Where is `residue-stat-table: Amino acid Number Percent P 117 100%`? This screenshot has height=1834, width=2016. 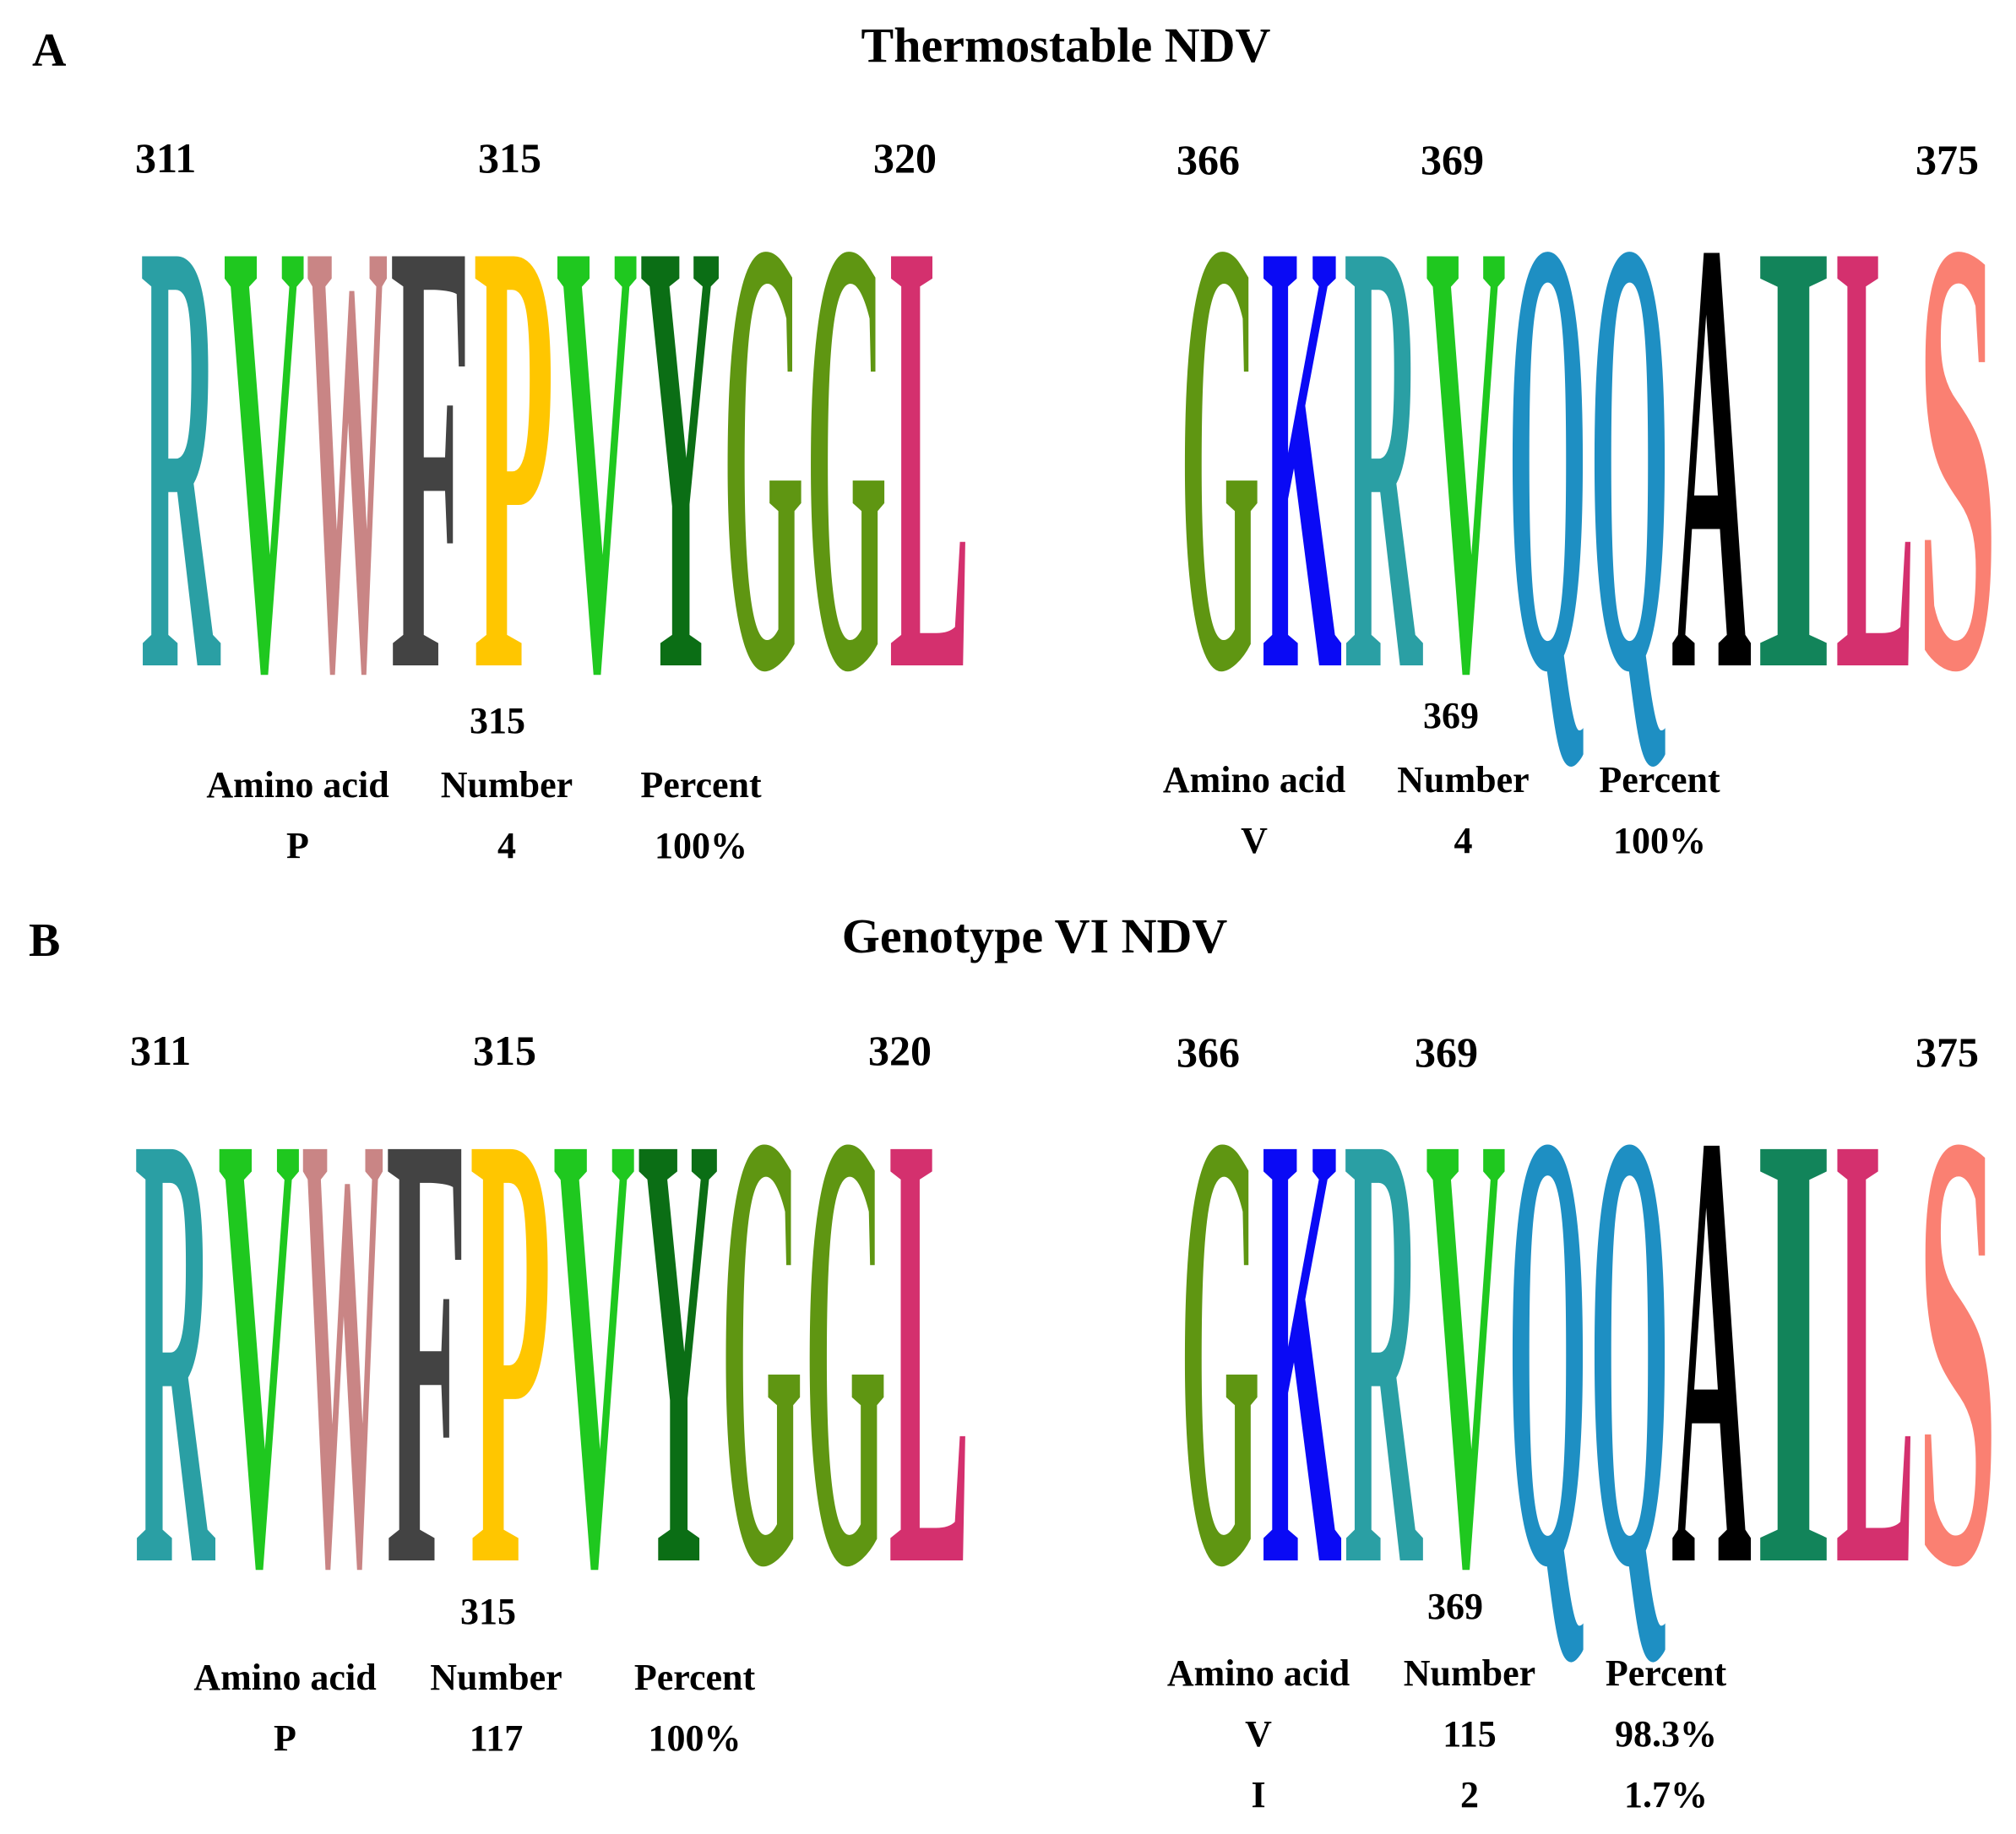 residue-stat-table: Amino acid Number Percent P 117 100% is located at coordinates (483, 1707).